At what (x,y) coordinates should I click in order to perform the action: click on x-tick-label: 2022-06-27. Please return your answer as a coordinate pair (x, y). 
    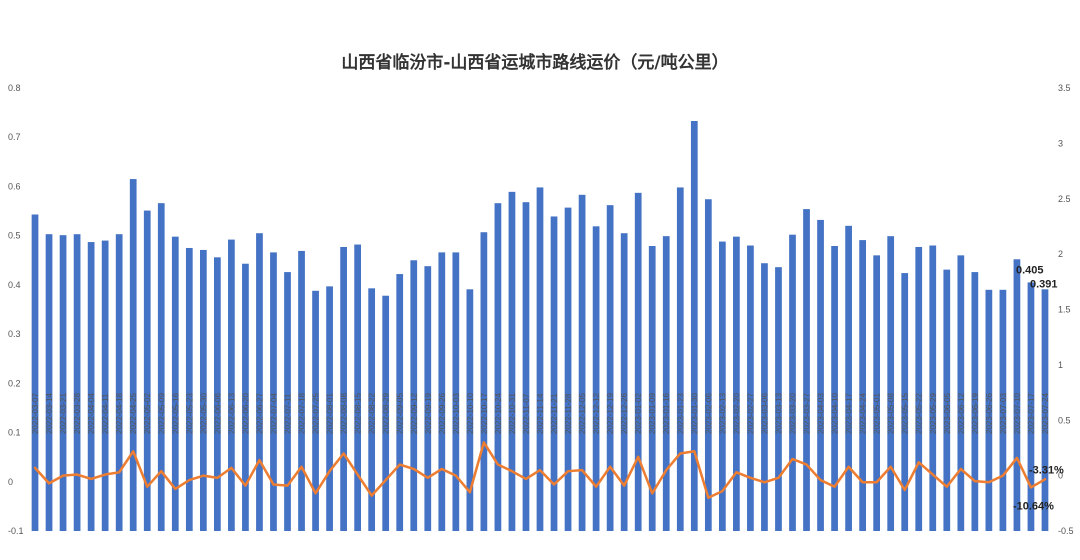
    Looking at the image, I should click on (259, 413).